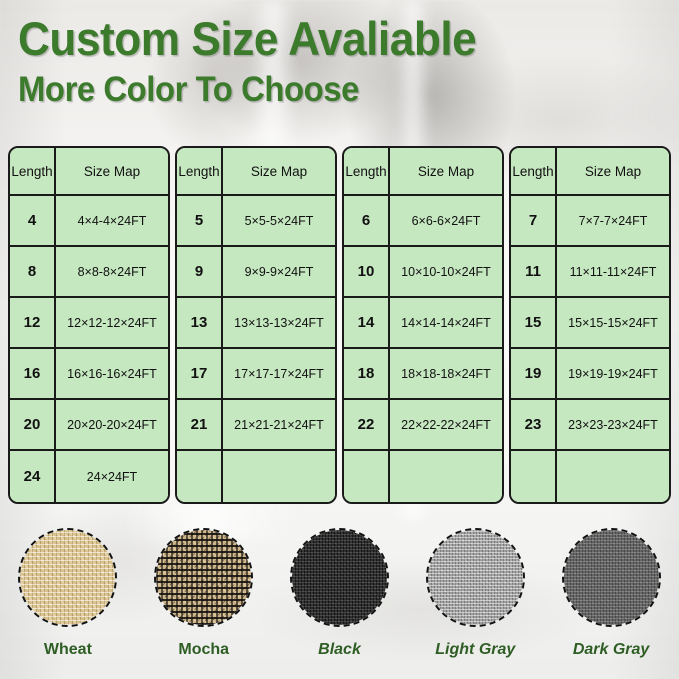 The image size is (679, 679). What do you see at coordinates (446, 322) in the screenshot?
I see `cell-size-map: 14×14-14×24FT` at bounding box center [446, 322].